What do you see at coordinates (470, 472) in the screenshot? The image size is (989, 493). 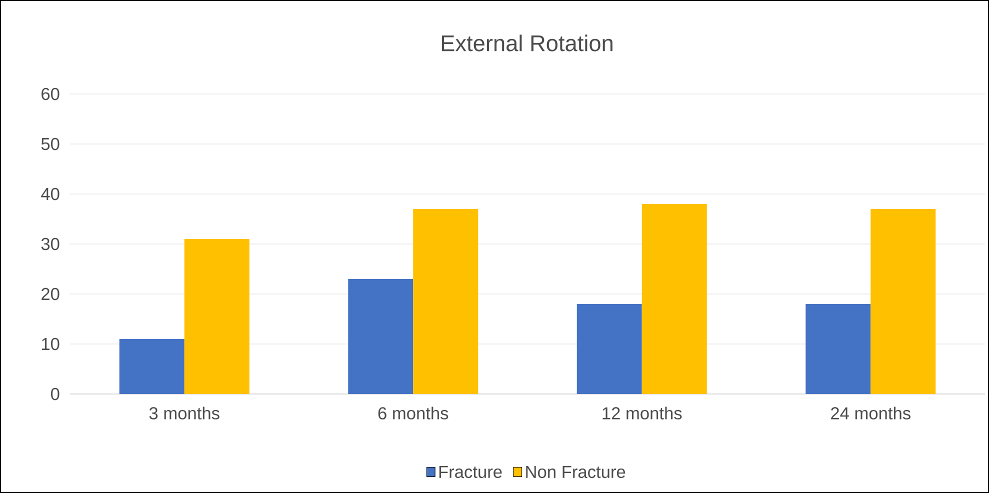 I see `legend-label: Fracture` at bounding box center [470, 472].